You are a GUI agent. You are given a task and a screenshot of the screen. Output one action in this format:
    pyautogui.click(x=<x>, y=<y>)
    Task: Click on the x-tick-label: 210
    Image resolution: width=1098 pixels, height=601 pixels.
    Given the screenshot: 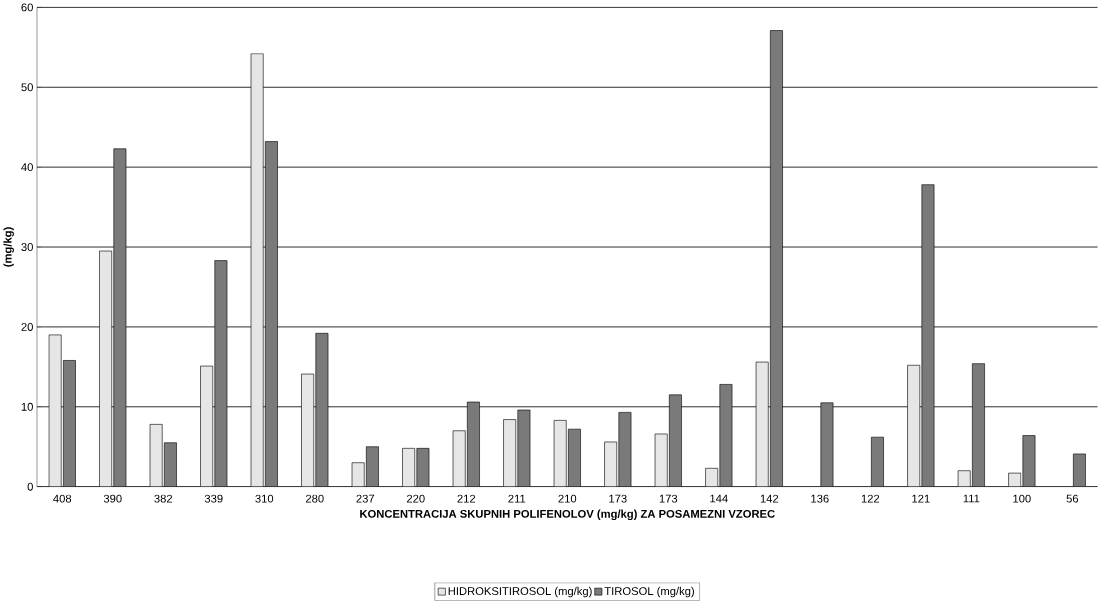 What is the action you would take?
    pyautogui.click(x=567, y=498)
    